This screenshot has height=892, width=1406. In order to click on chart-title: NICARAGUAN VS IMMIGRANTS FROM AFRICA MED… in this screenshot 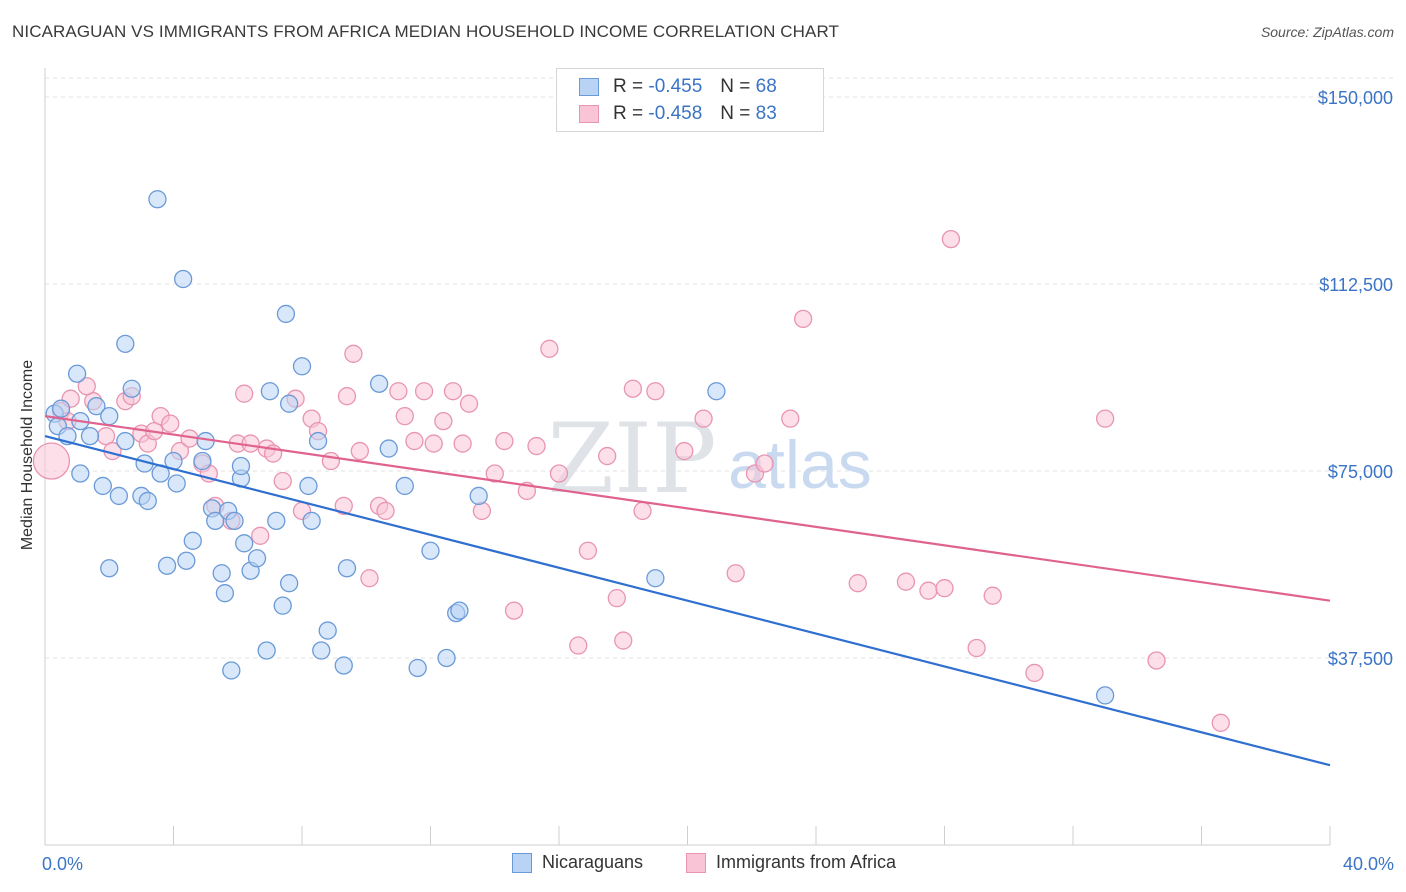, I will do `click(426, 31)`.